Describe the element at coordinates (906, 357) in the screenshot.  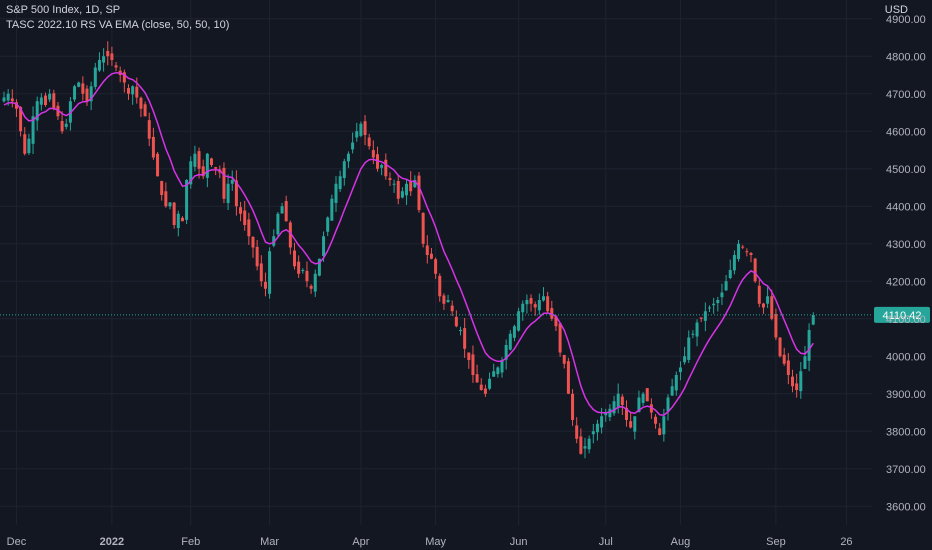
I see `y-tick-label: 4000.00` at that location.